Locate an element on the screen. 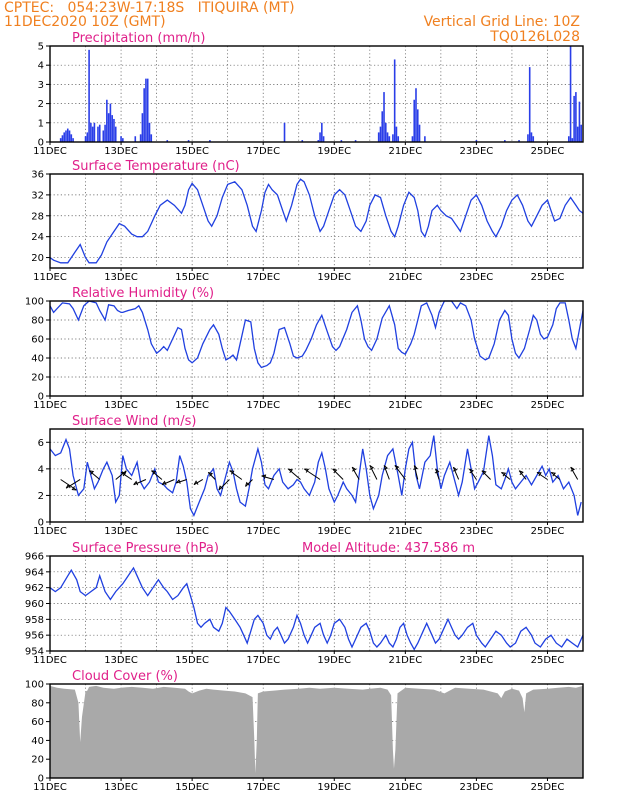  humidity-xtick-label: 21DEC is located at coordinates (405, 405).